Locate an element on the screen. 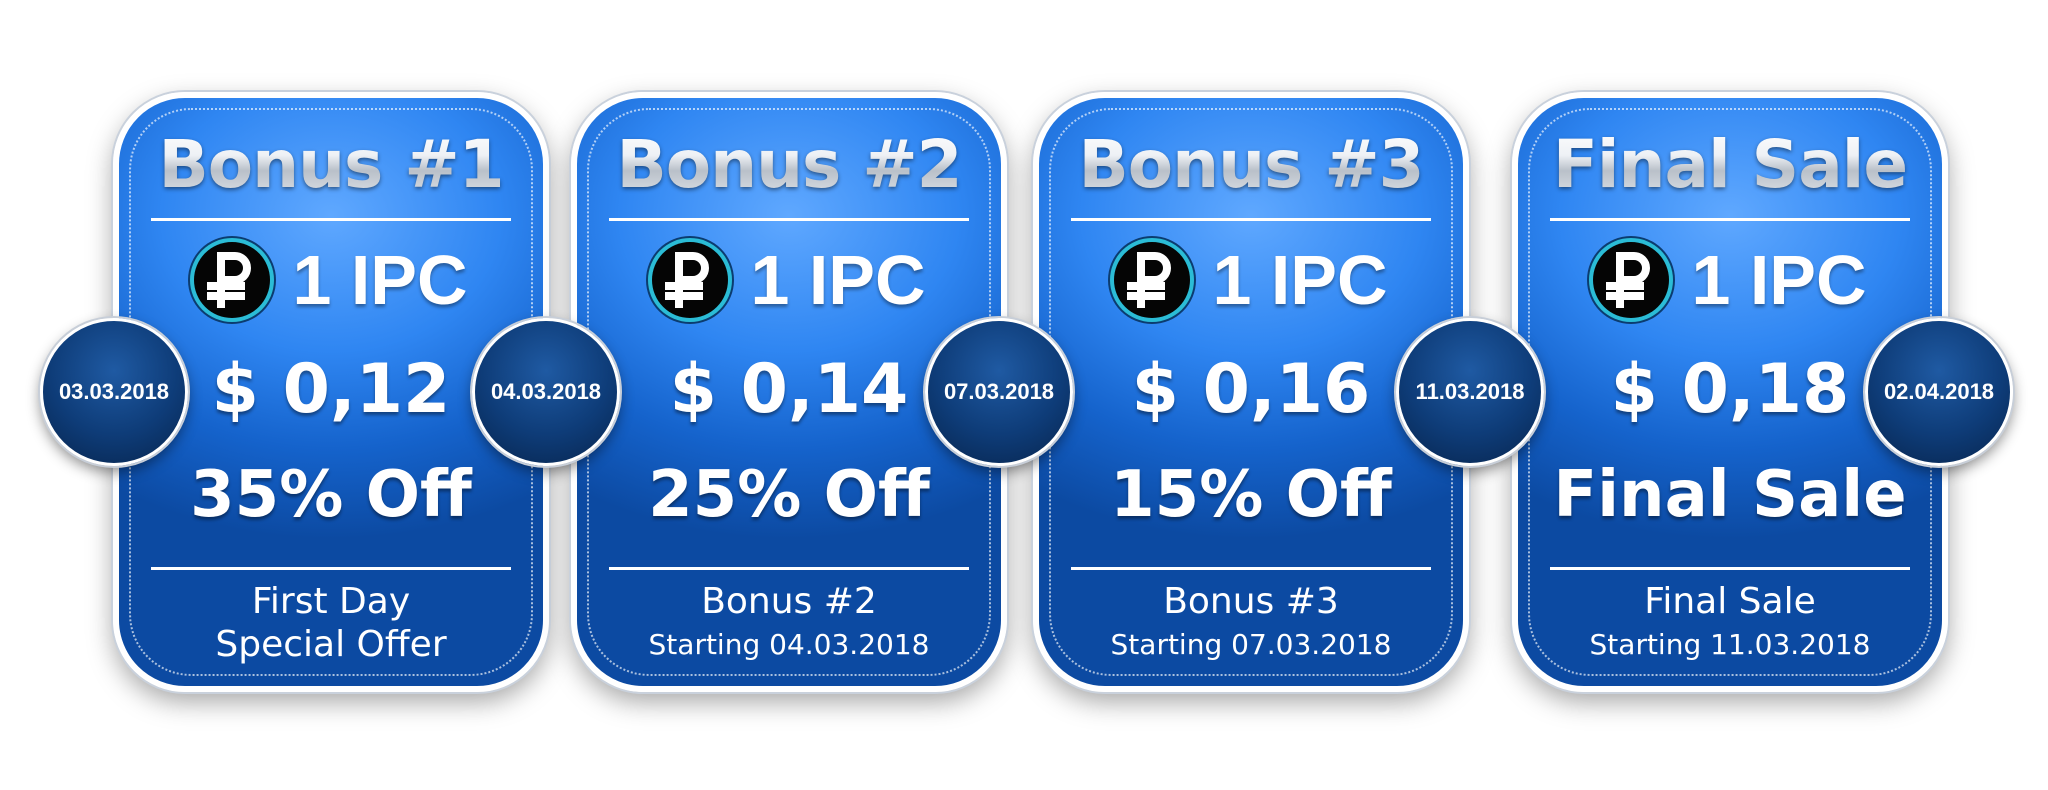 This screenshot has height=790, width=2048. date-badge-1: 03.03.2018 is located at coordinates (114, 392).